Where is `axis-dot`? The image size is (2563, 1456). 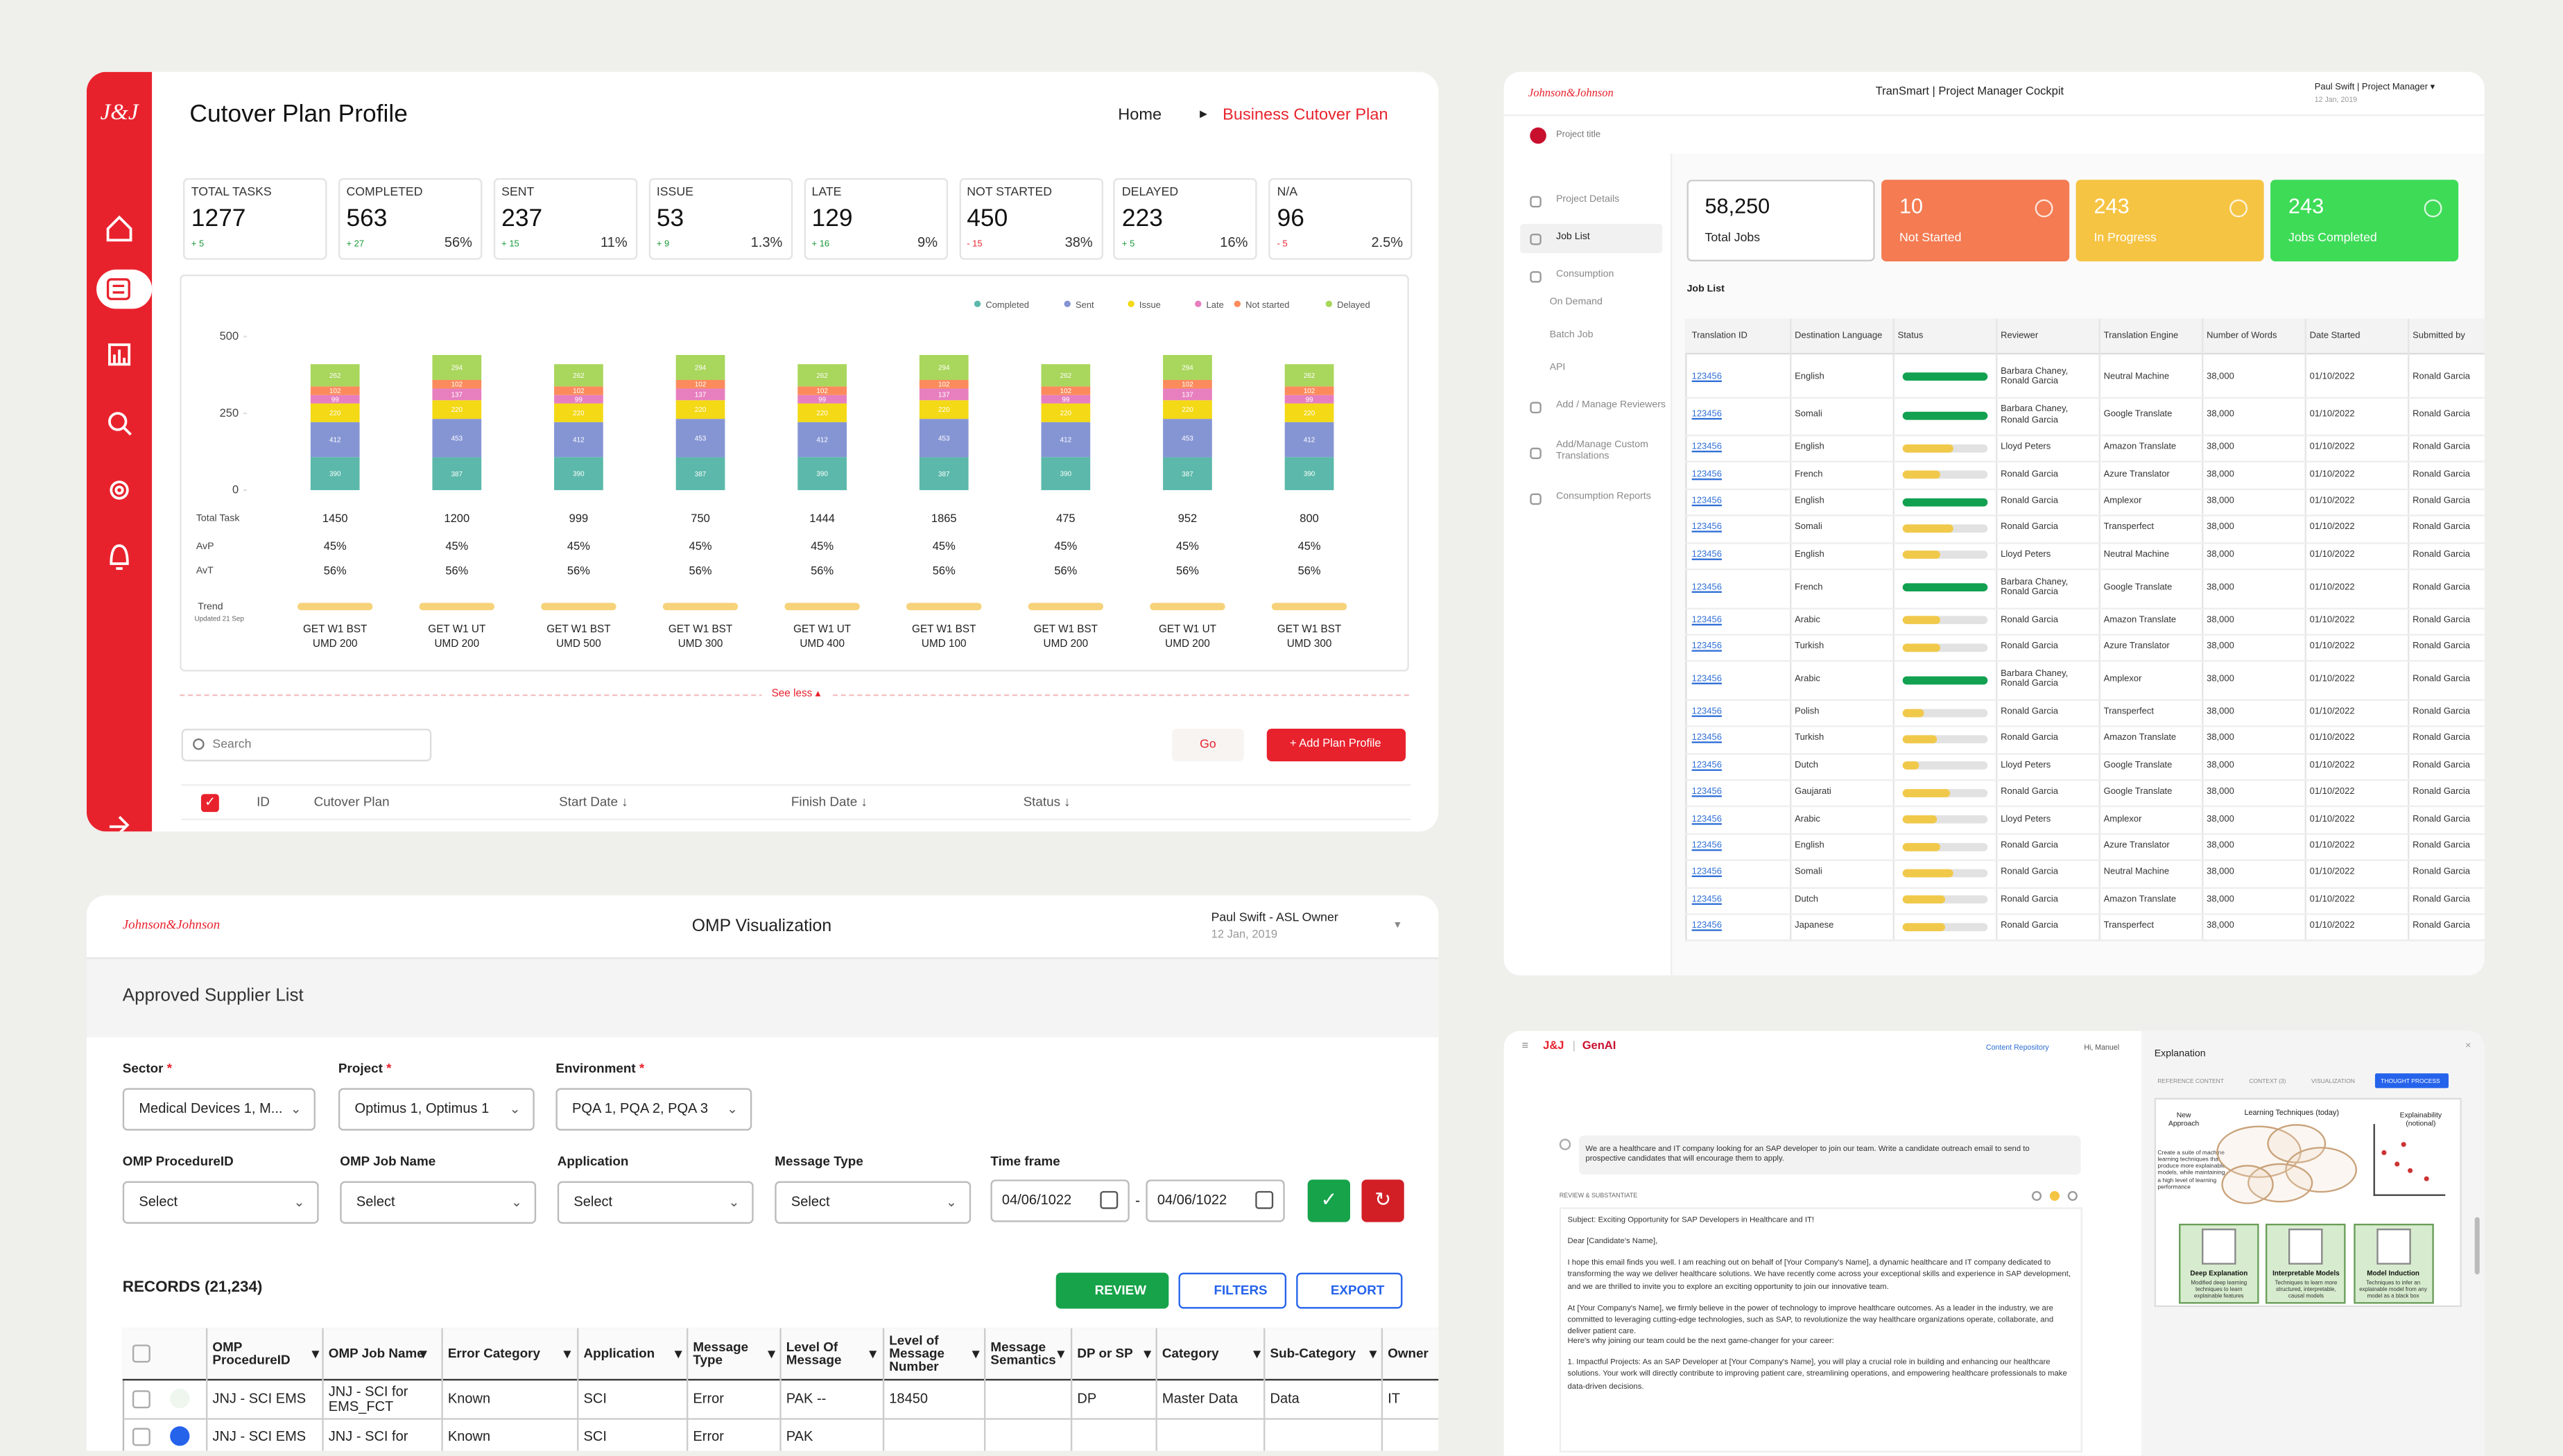
axis-dot is located at coordinates (2409, 1169).